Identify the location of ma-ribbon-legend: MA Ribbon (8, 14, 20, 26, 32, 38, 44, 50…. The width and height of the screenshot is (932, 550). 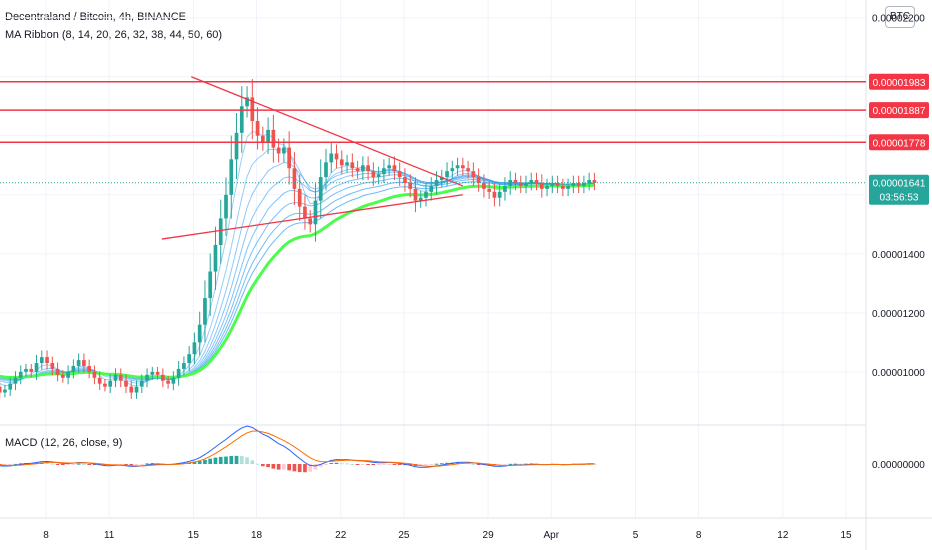
(114, 35).